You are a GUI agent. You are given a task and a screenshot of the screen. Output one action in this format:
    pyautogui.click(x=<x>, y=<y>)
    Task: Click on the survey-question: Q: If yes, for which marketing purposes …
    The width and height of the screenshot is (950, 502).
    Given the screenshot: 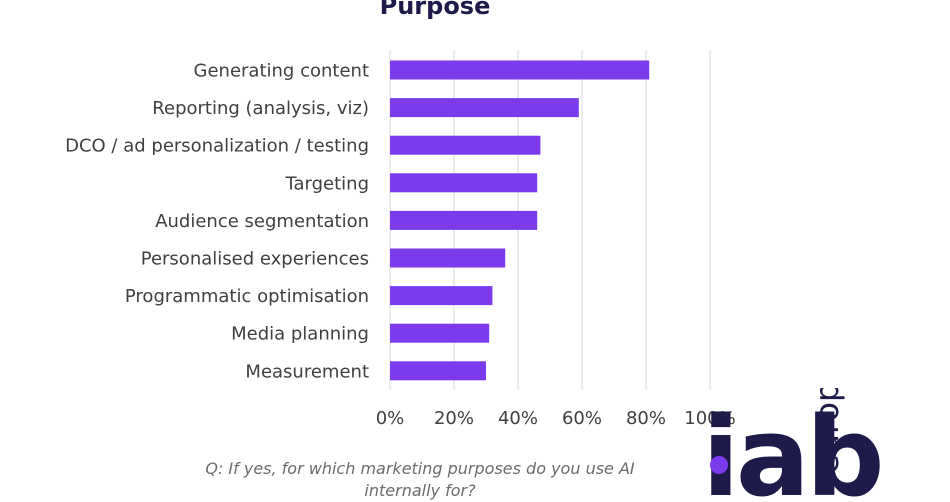 What is the action you would take?
    pyautogui.click(x=420, y=479)
    